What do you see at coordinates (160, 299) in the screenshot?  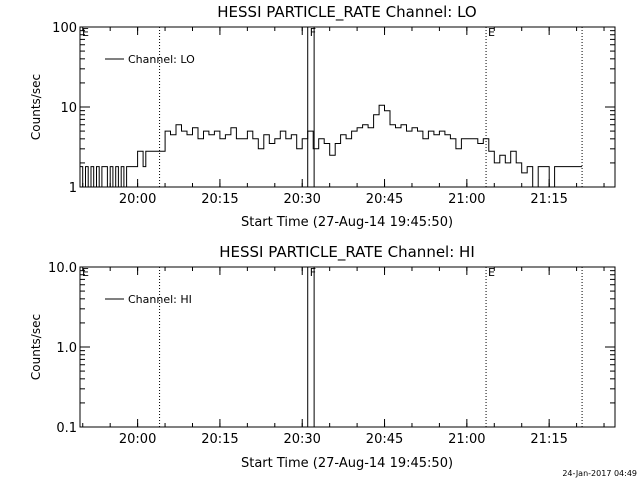 I see `legend-label-hi: Channel: HI` at bounding box center [160, 299].